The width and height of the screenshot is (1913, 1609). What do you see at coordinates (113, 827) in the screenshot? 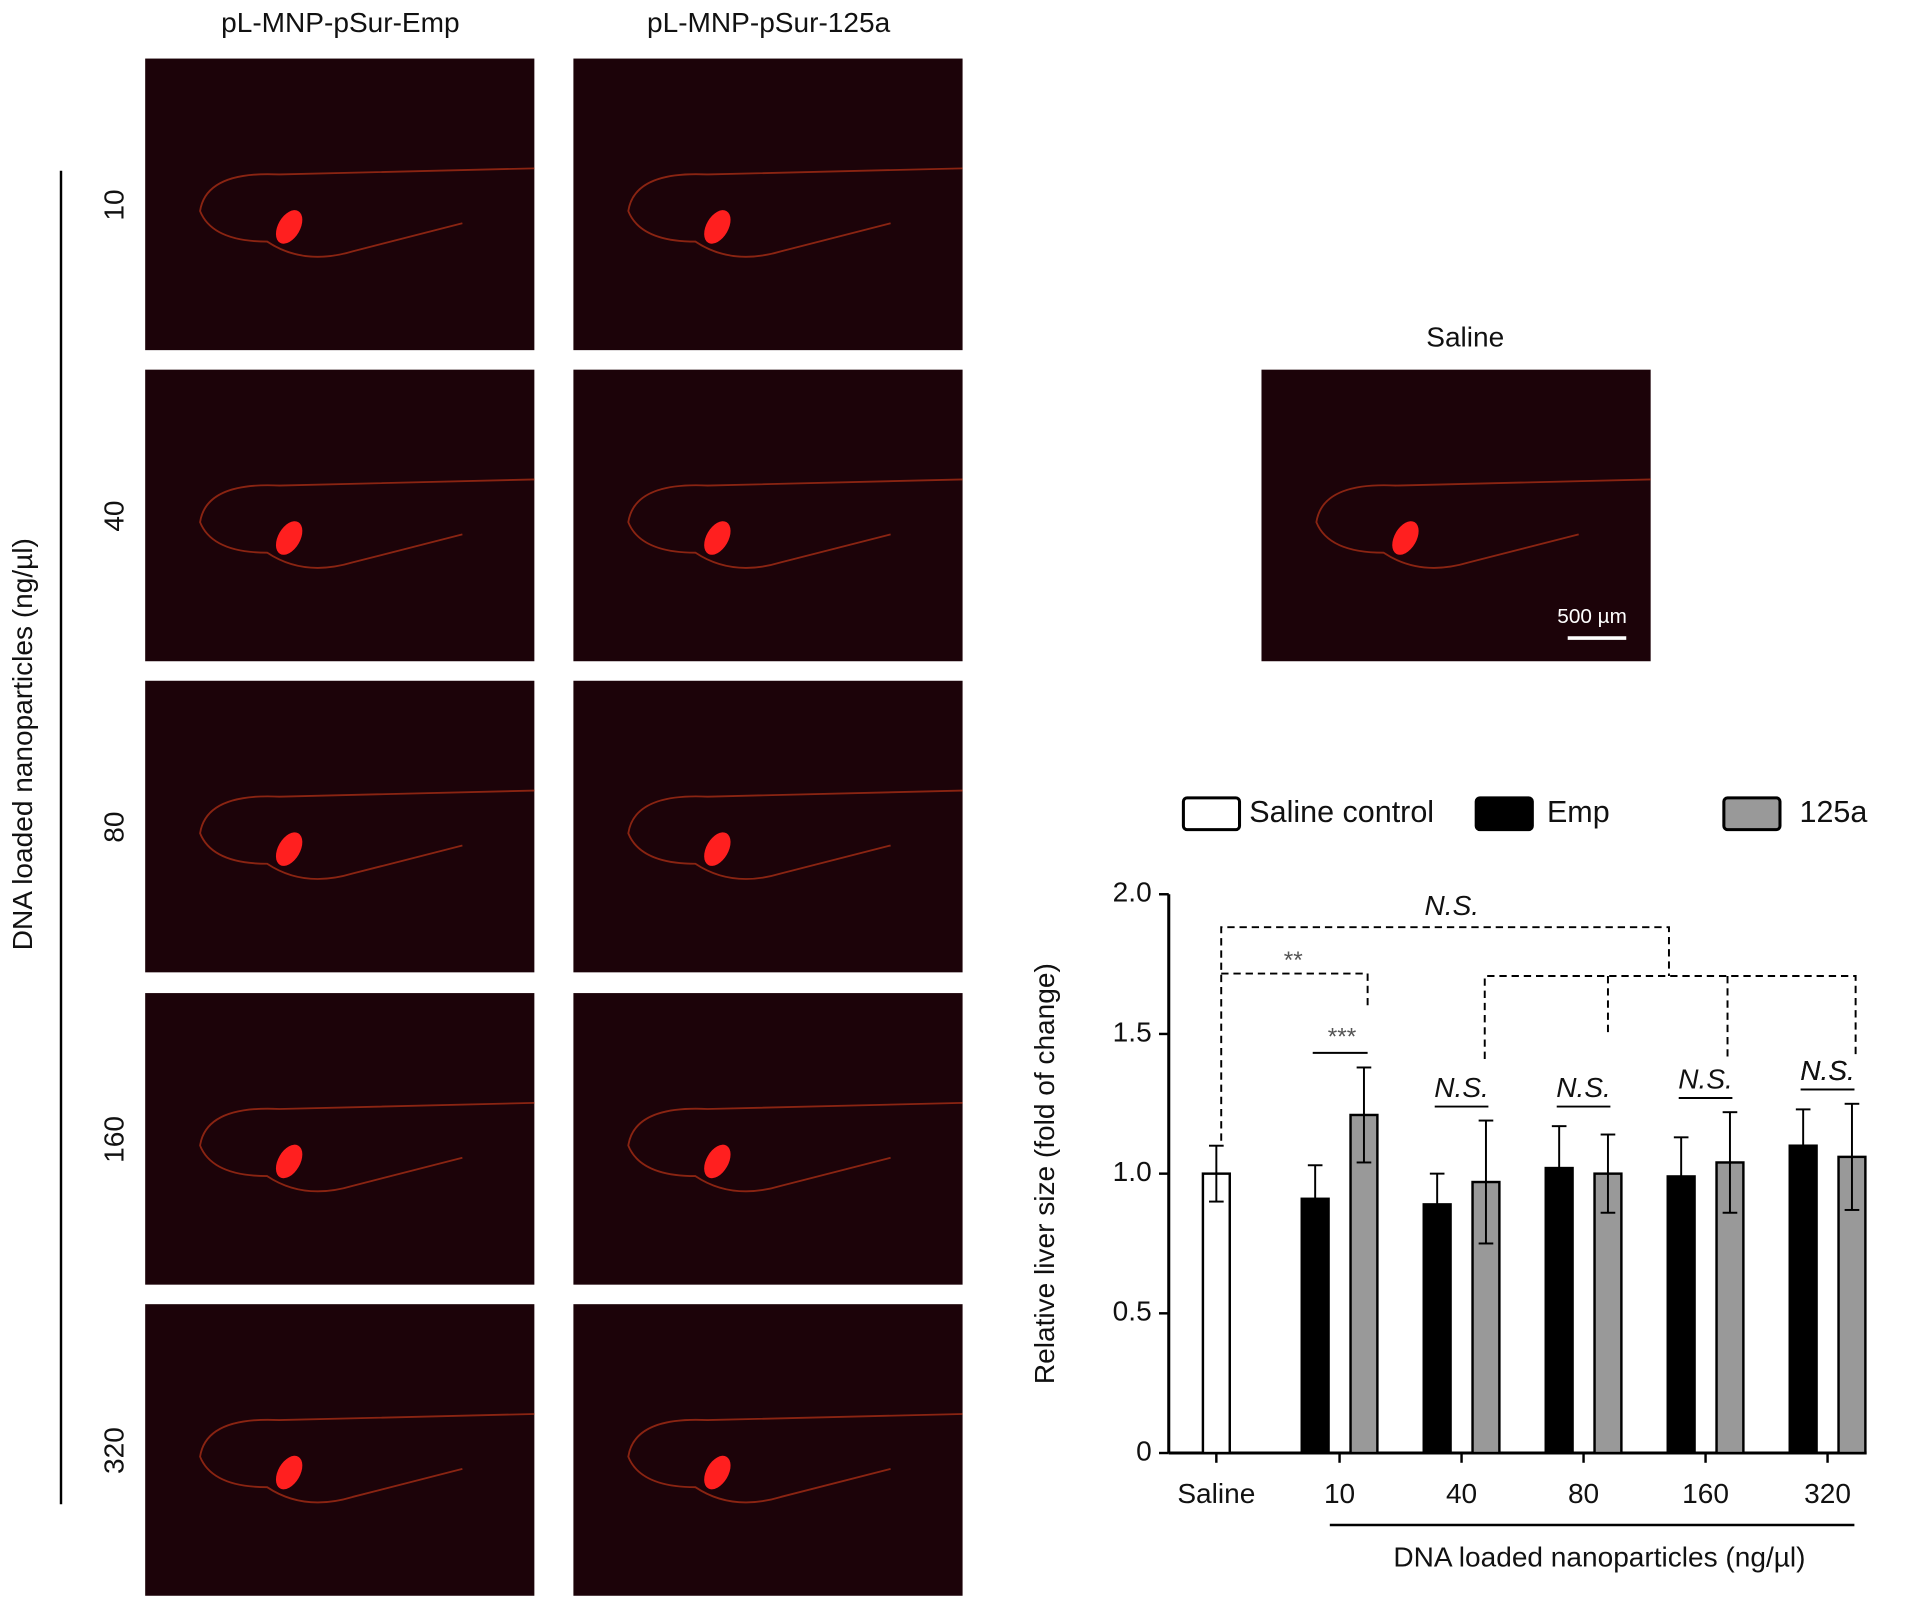
I see `row-label: 80` at bounding box center [113, 827].